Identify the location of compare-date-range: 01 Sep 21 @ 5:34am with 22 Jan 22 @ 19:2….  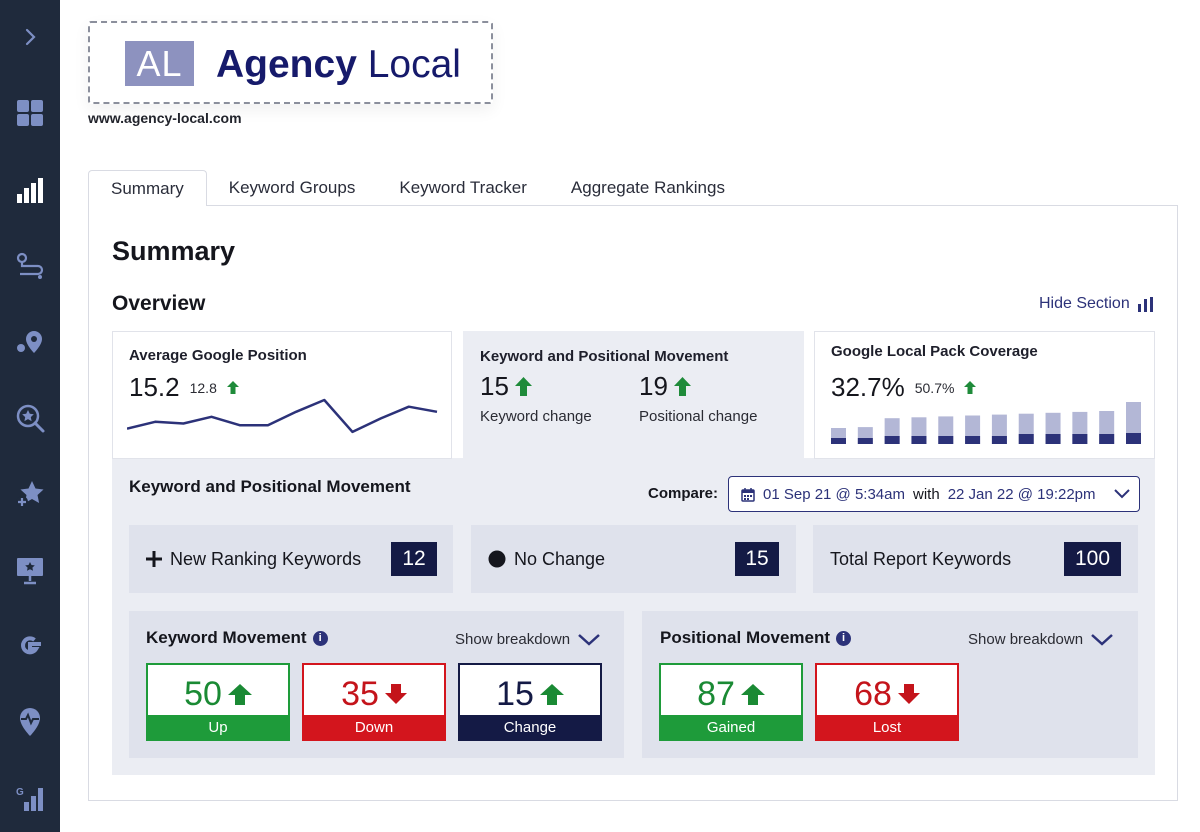
(934, 494).